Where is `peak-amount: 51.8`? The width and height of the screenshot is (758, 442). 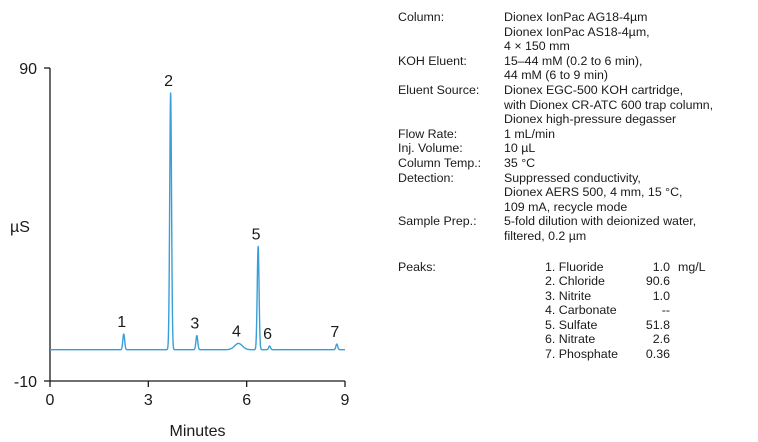 peak-amount: 51.8 is located at coordinates (657, 324).